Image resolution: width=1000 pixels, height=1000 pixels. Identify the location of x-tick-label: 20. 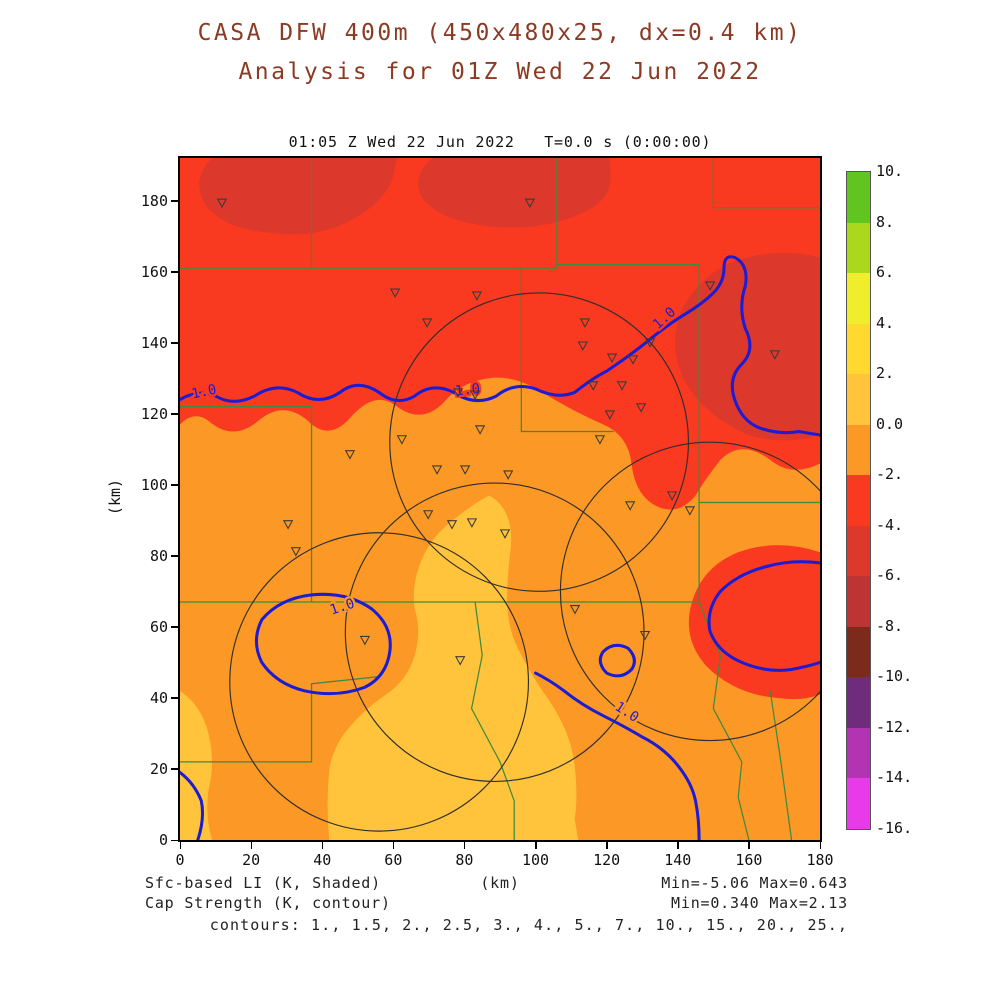
(251, 860).